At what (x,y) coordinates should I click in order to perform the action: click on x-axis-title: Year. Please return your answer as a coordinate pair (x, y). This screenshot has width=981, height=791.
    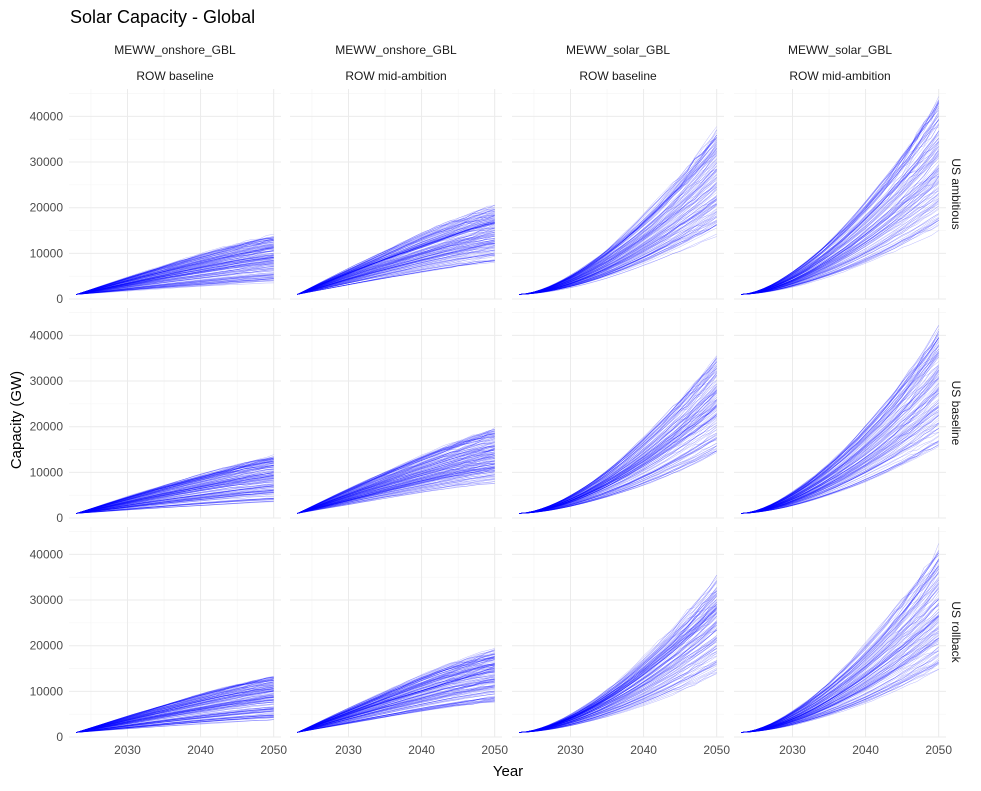
    Looking at the image, I should click on (508, 771).